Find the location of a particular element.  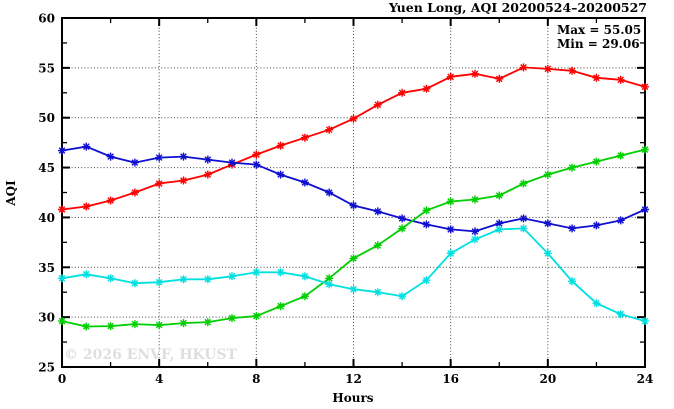

x-tick-label: 0 is located at coordinates (62, 379).